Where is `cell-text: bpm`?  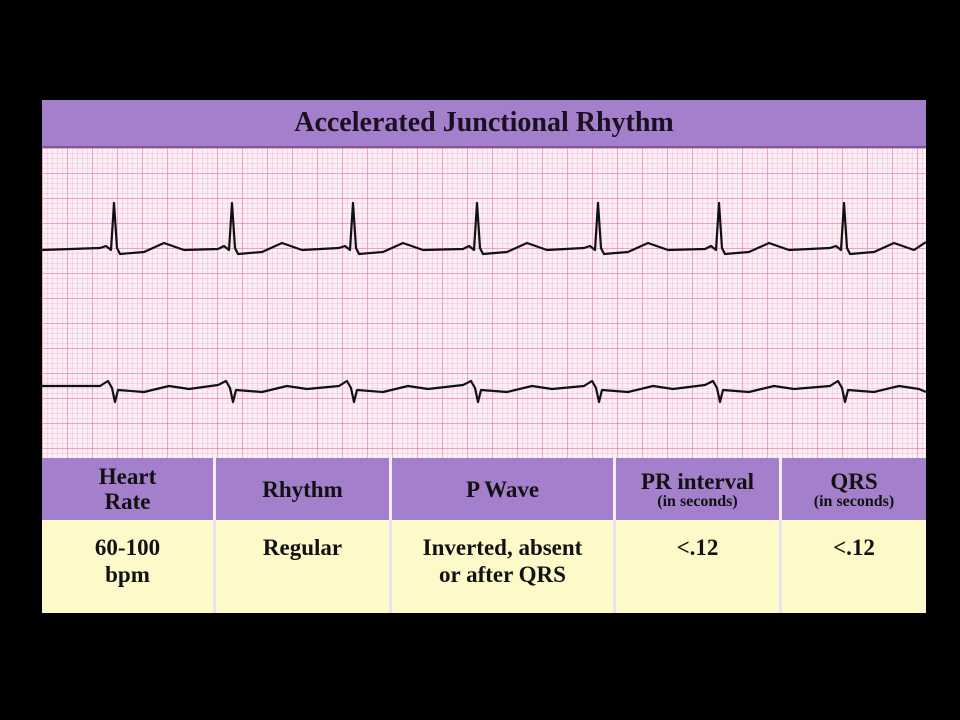 cell-text: bpm is located at coordinates (127, 574).